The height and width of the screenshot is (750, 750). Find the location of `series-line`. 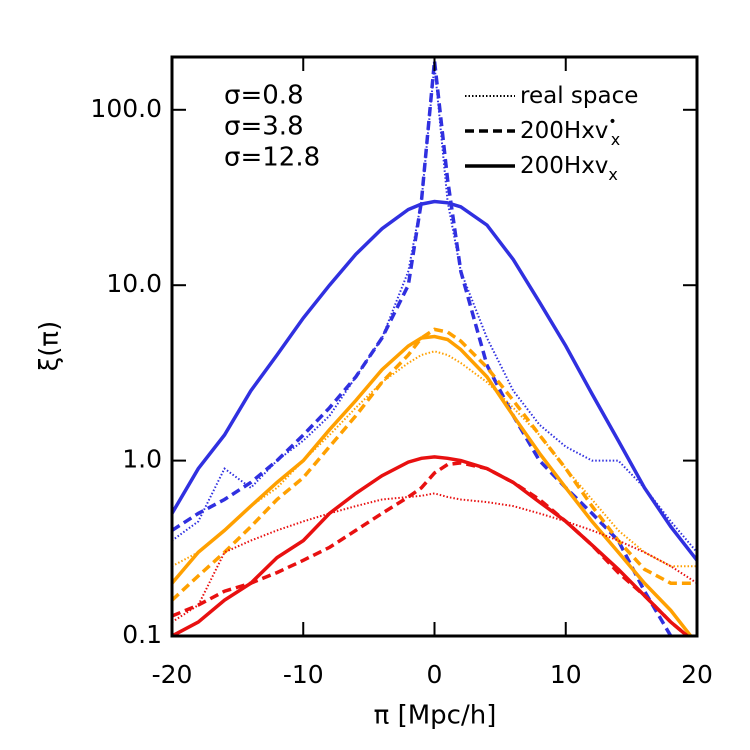

series-line is located at coordinates (434, 557).